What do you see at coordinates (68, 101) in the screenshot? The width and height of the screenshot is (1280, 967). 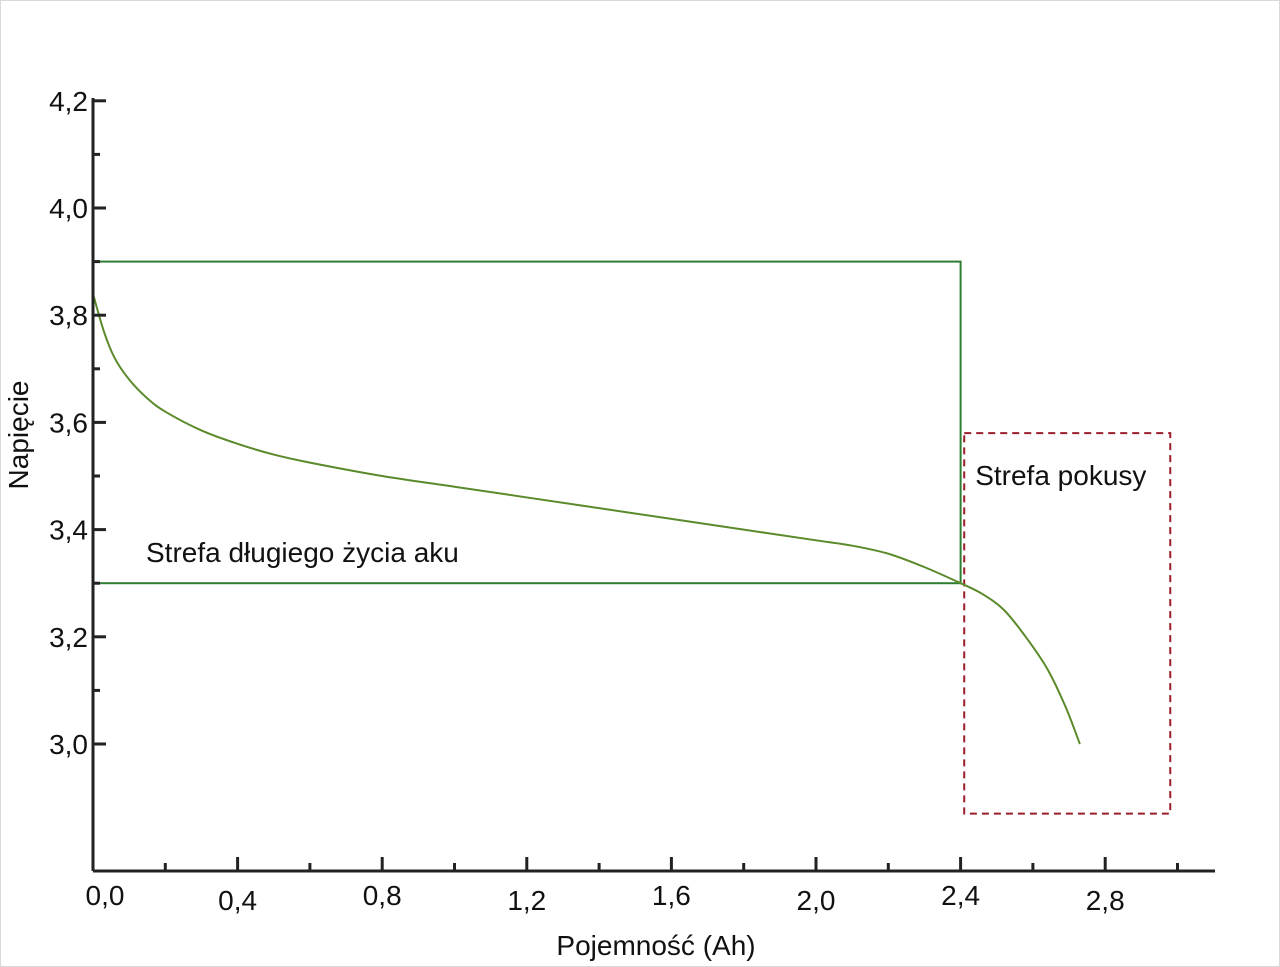 I see `y-tick-label-6: 4,2` at bounding box center [68, 101].